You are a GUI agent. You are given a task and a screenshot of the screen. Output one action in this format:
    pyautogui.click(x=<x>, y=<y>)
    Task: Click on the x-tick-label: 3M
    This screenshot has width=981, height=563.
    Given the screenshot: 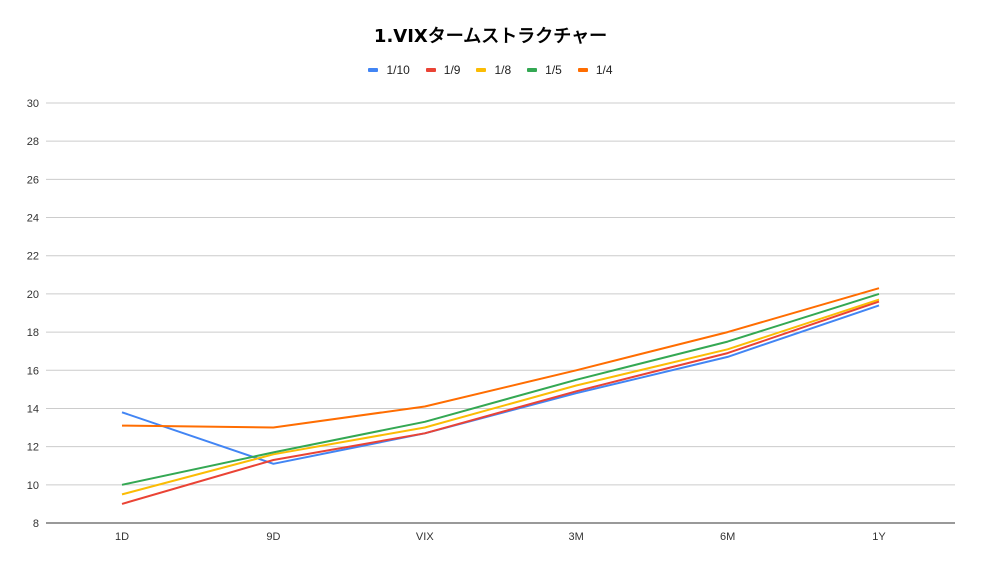 What is the action you would take?
    pyautogui.click(x=576, y=537)
    